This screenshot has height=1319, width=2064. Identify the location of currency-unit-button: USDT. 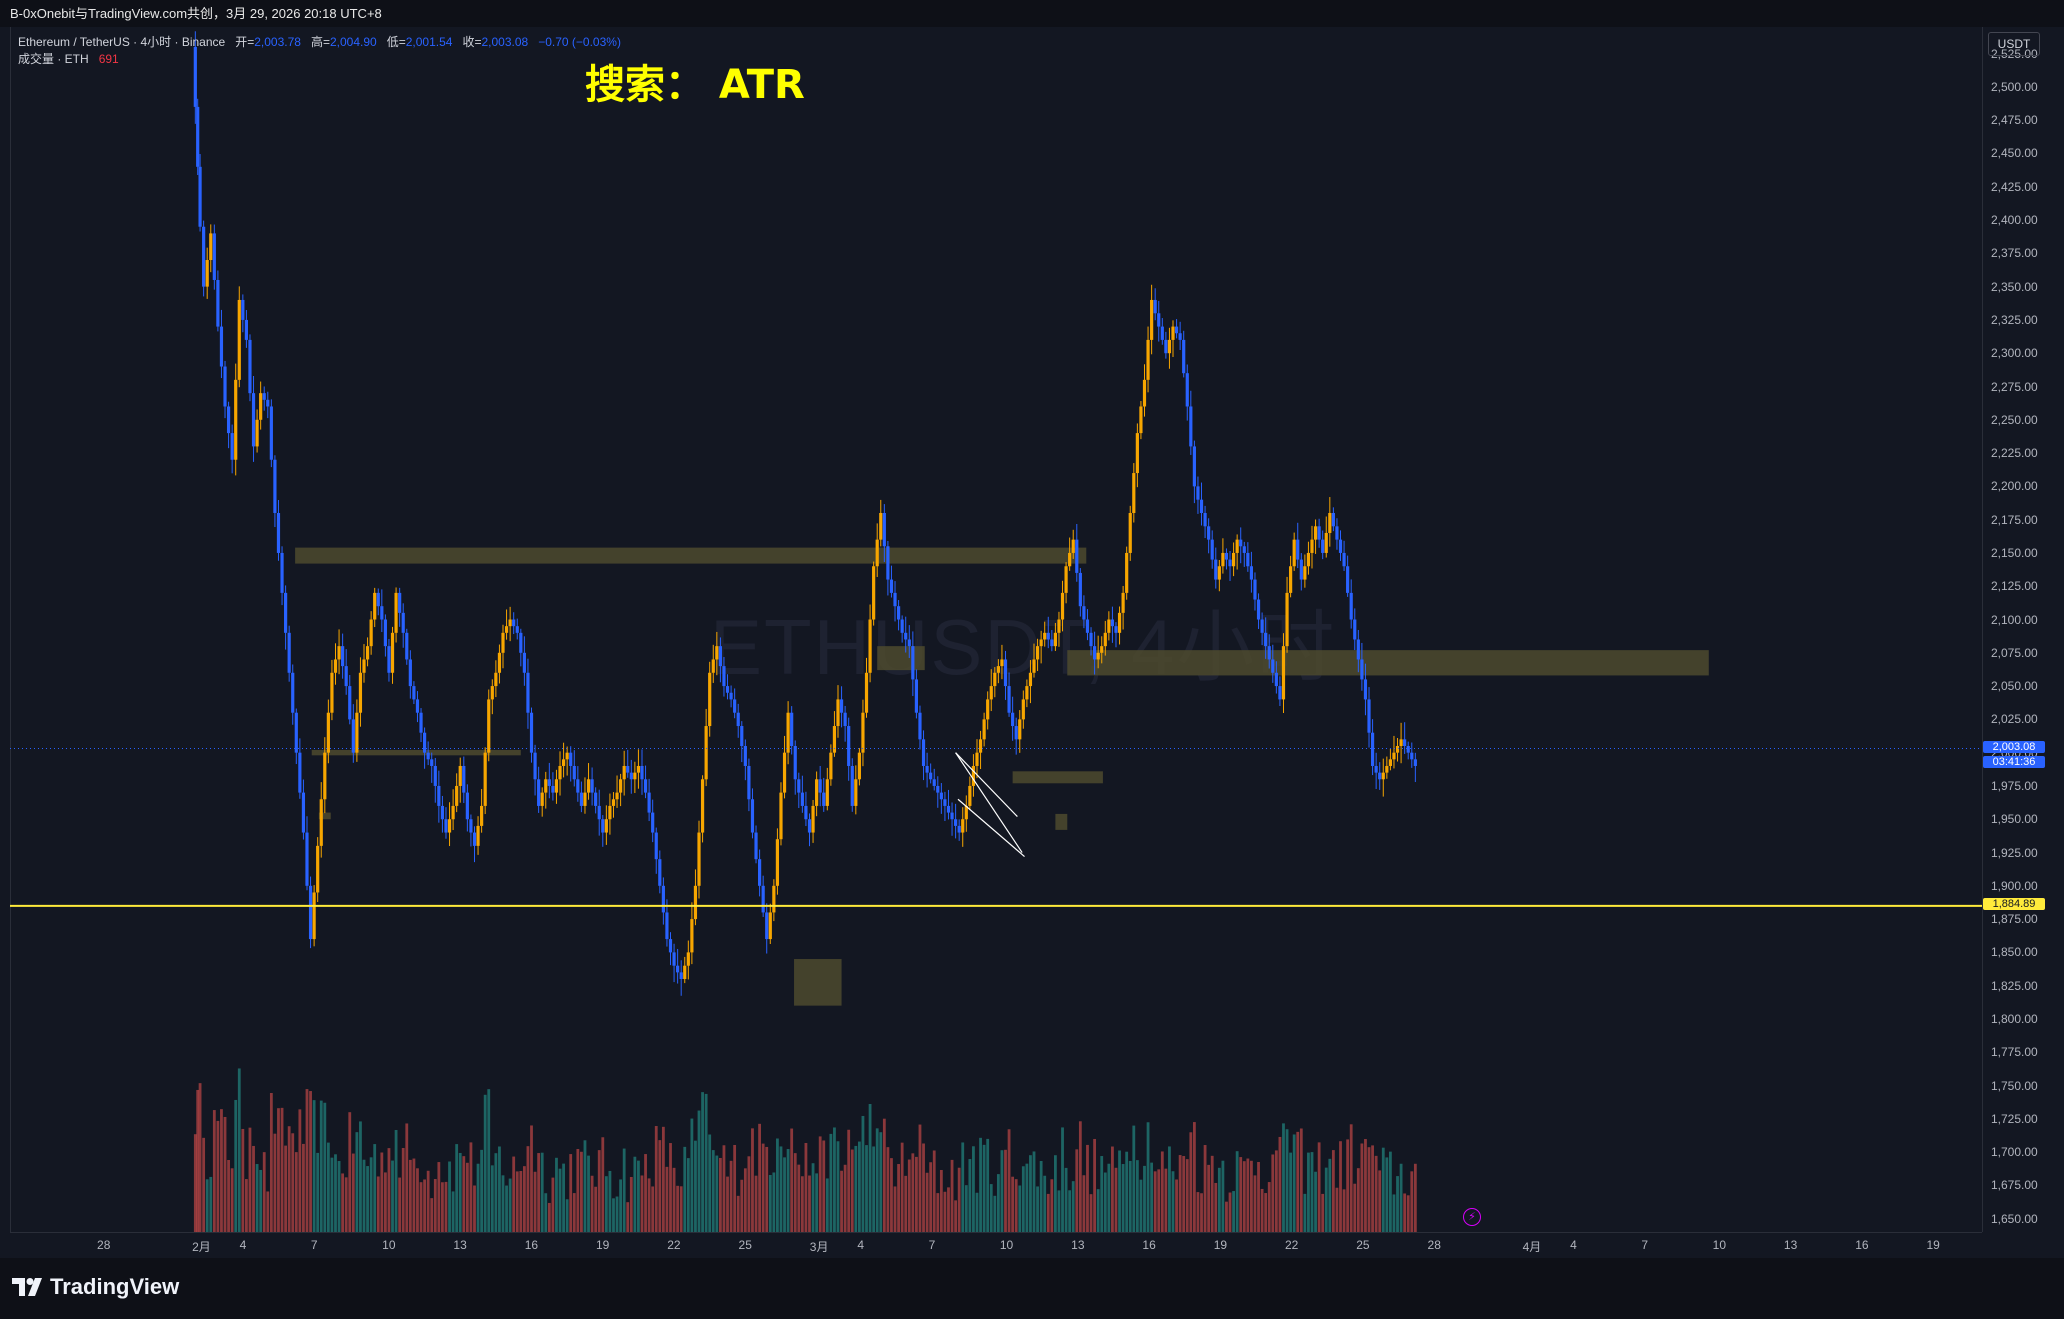
(2014, 44).